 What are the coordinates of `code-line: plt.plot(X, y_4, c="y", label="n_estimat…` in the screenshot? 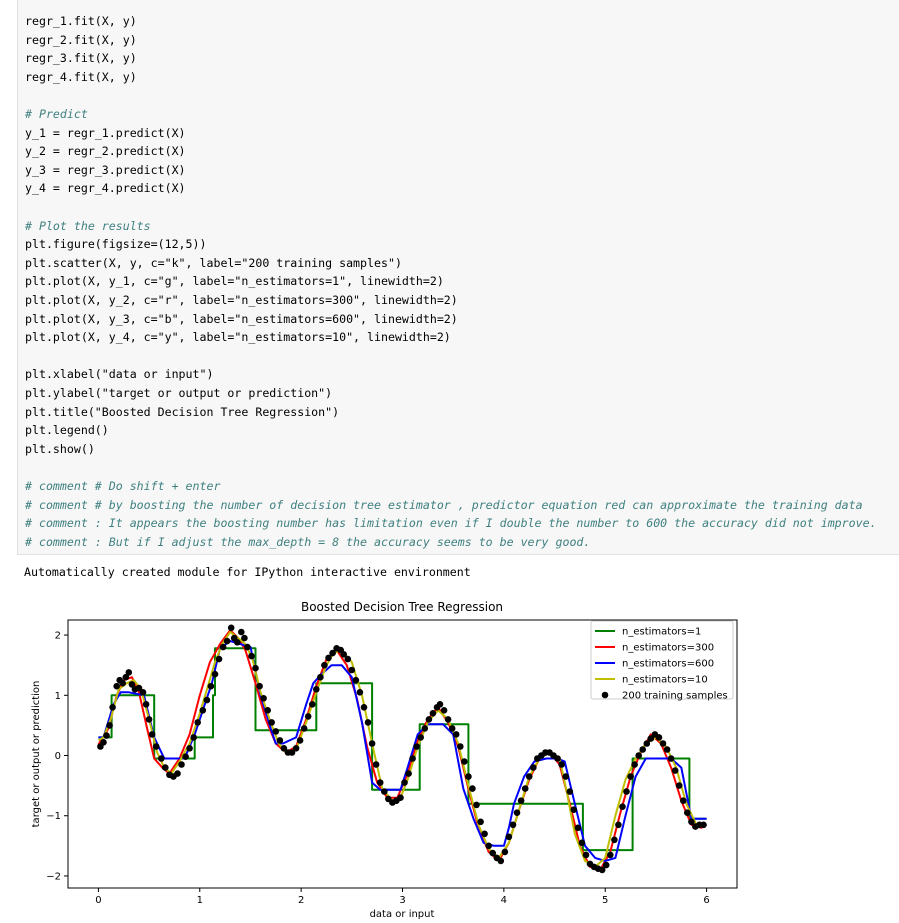 It's located at (238, 337).